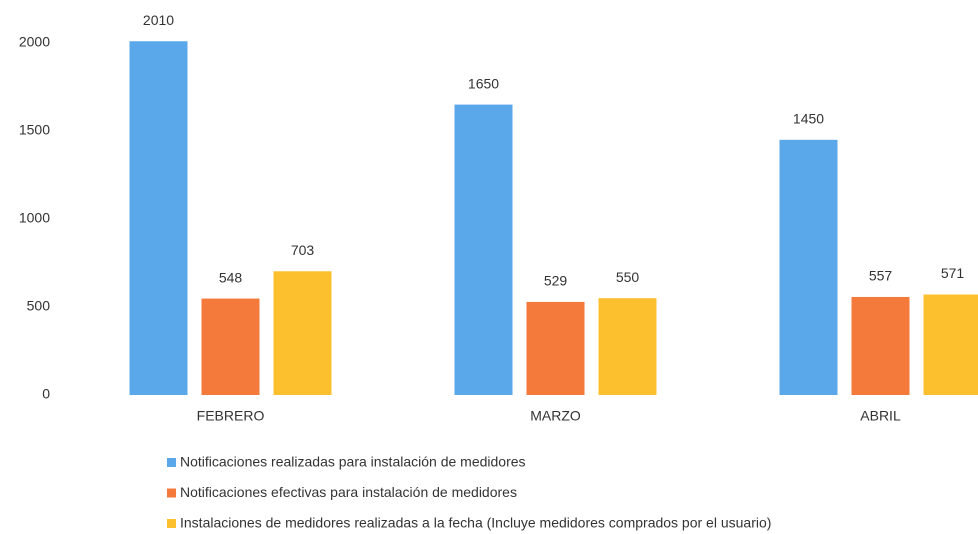 The width and height of the screenshot is (978, 534). I want to click on data-label: 2010, so click(158, 20).